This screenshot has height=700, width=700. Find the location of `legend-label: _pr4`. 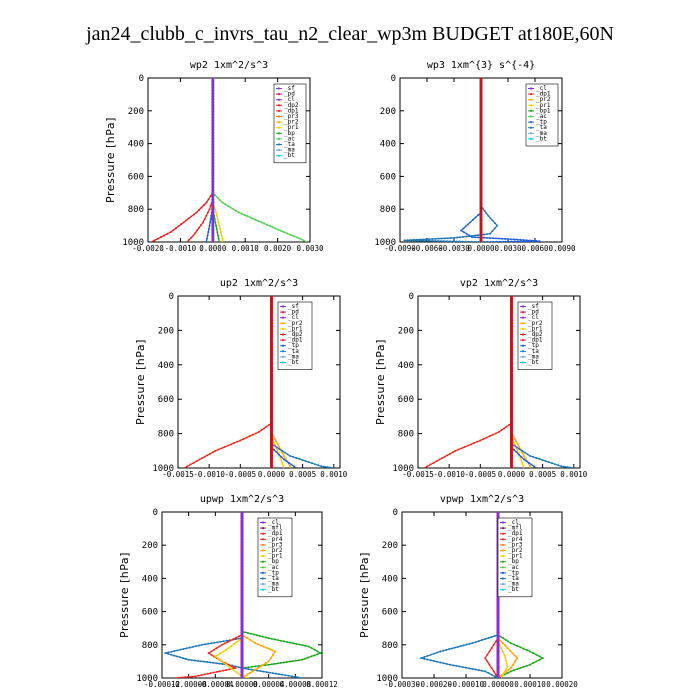

legend-label: _pr4 is located at coordinates (275, 539).